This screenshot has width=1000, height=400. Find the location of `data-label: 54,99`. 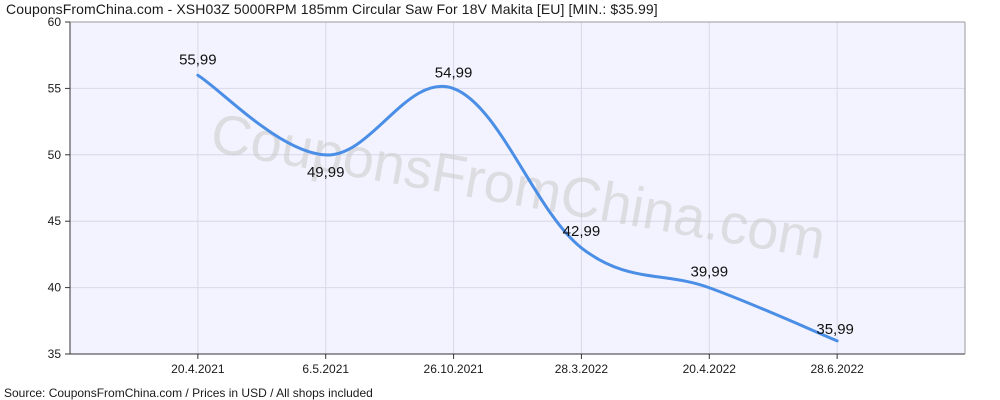

data-label: 54,99 is located at coordinates (454, 73).